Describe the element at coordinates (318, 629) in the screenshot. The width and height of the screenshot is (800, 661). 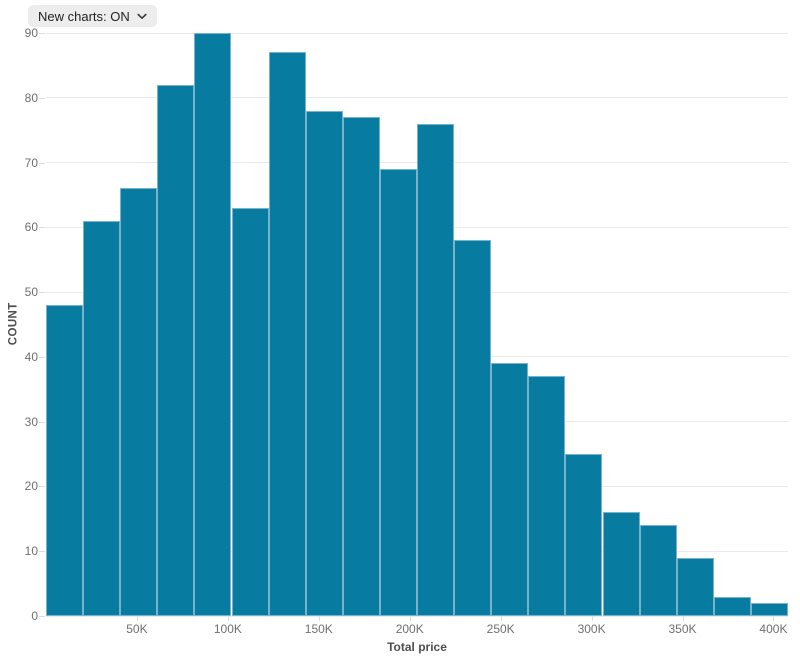
I see `x-tick-label: 150K` at that location.